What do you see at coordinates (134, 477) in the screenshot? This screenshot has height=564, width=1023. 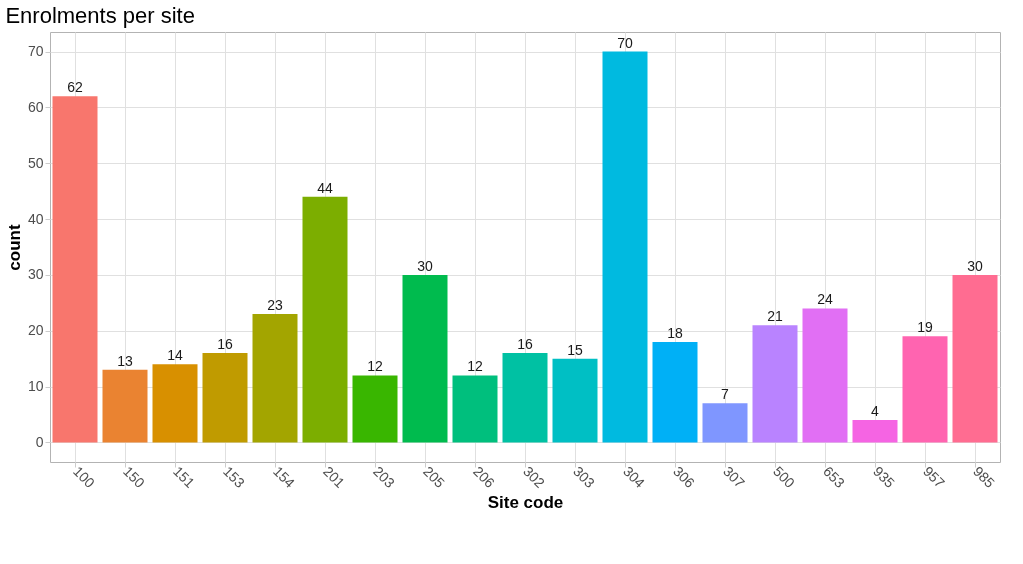 I see `x-tick-label: 150` at bounding box center [134, 477].